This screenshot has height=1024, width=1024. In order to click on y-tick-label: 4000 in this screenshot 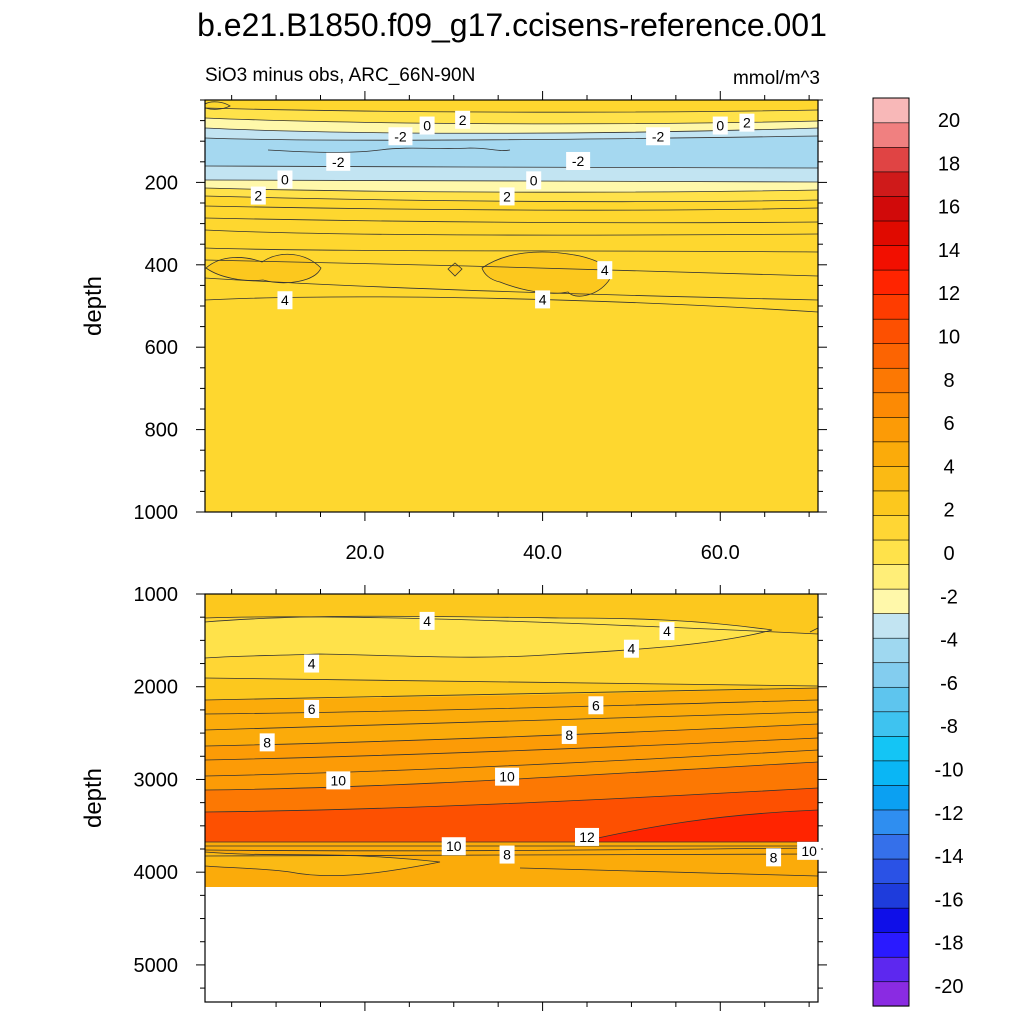, I will do `click(156, 873)`.